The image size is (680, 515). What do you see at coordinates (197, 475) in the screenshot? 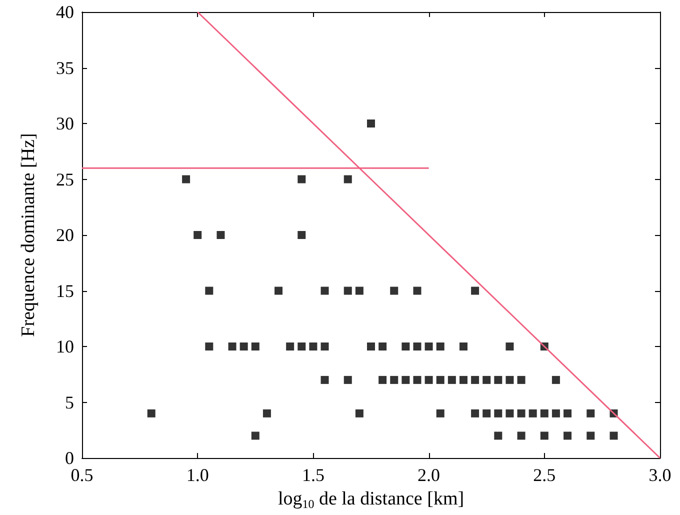
I see `x-tick-label: 1.0` at bounding box center [197, 475].